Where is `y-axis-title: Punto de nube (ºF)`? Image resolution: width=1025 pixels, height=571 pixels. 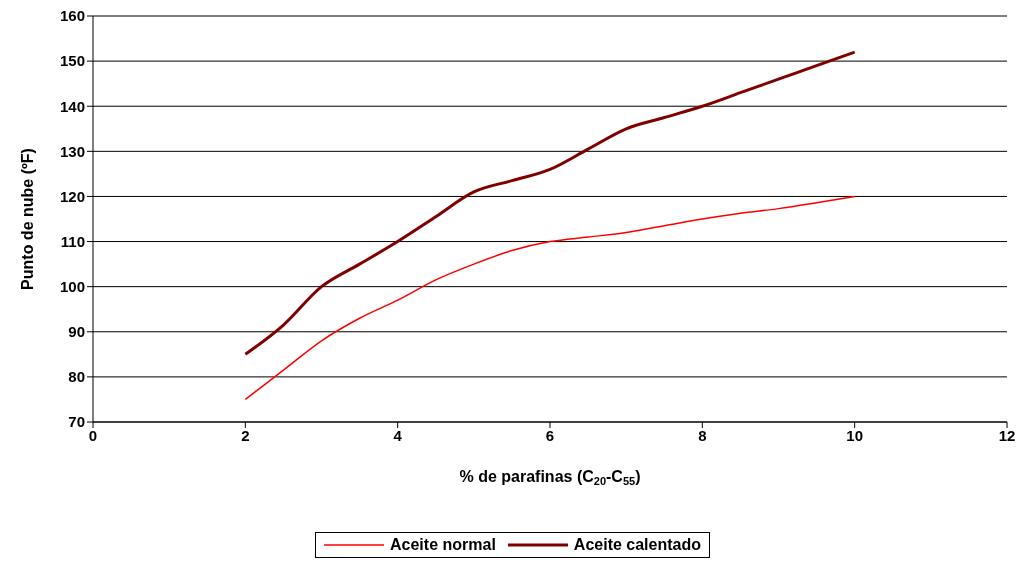
y-axis-title: Punto de nube (ºF) is located at coordinates (27, 219).